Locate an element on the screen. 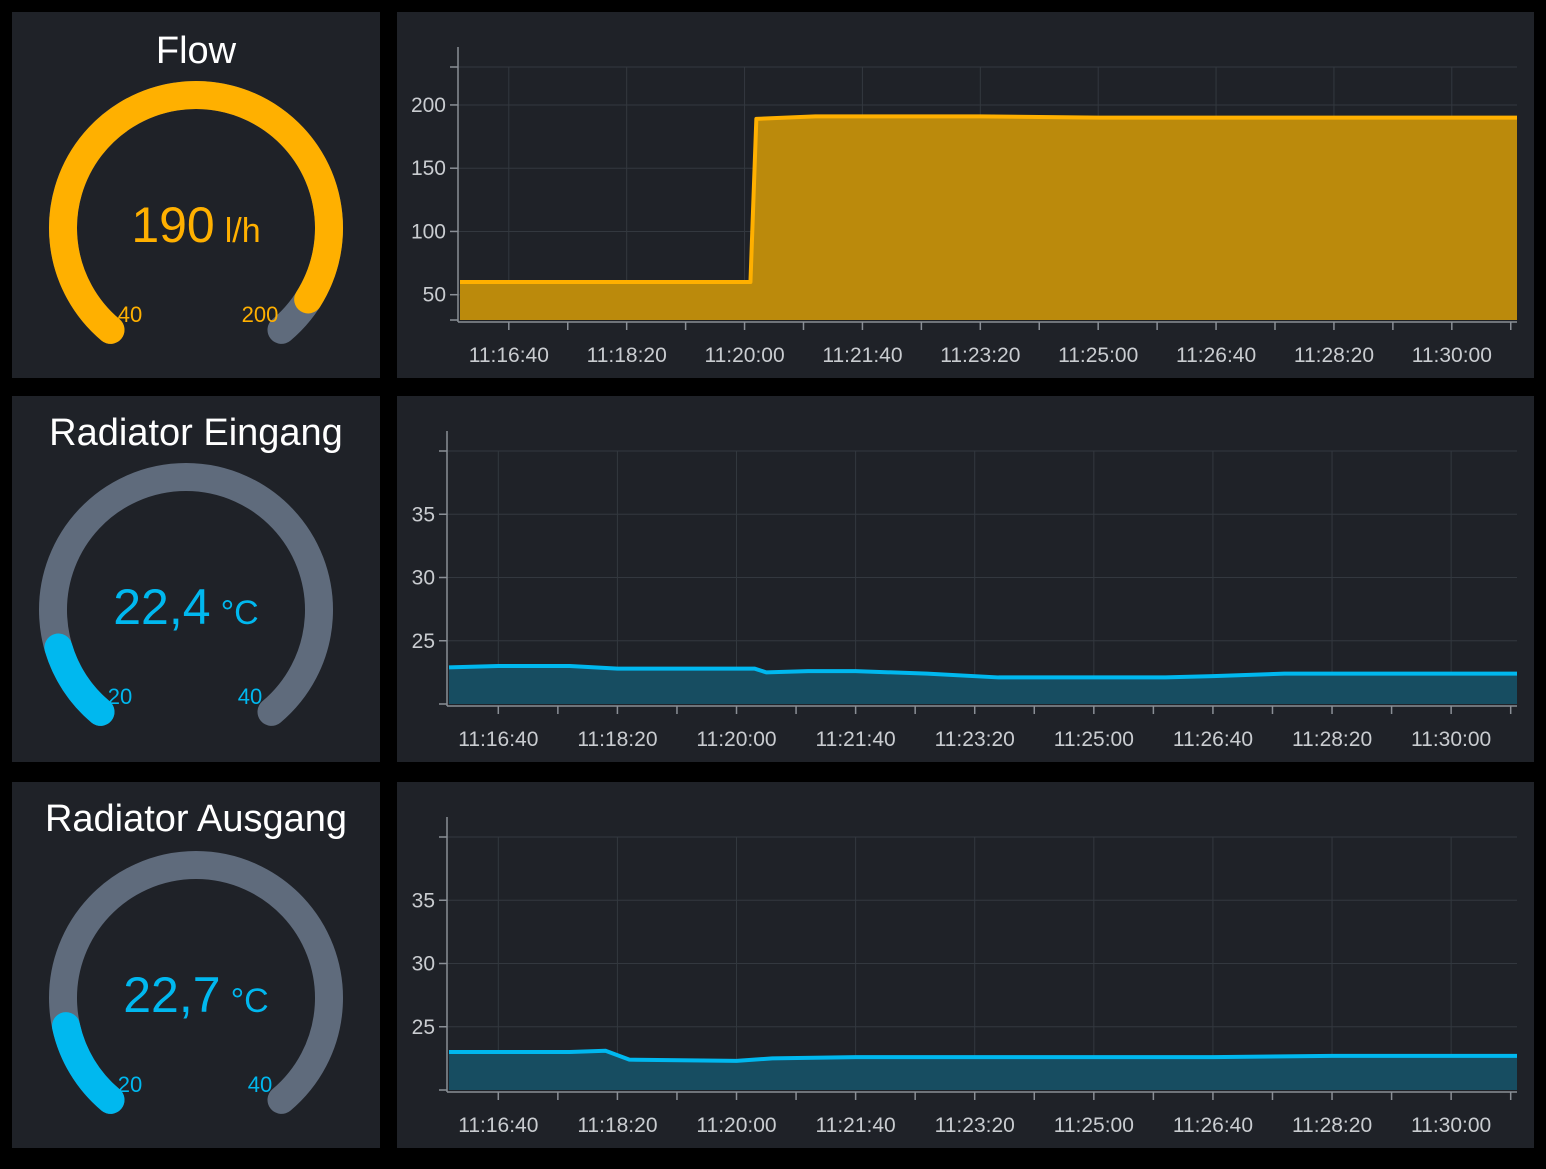 Image resolution: width=1546 pixels, height=1169 pixels. radiator-eingang-gauge-panel: Radiator Eingang 22,4 °C 20 40 is located at coordinates (196, 579).